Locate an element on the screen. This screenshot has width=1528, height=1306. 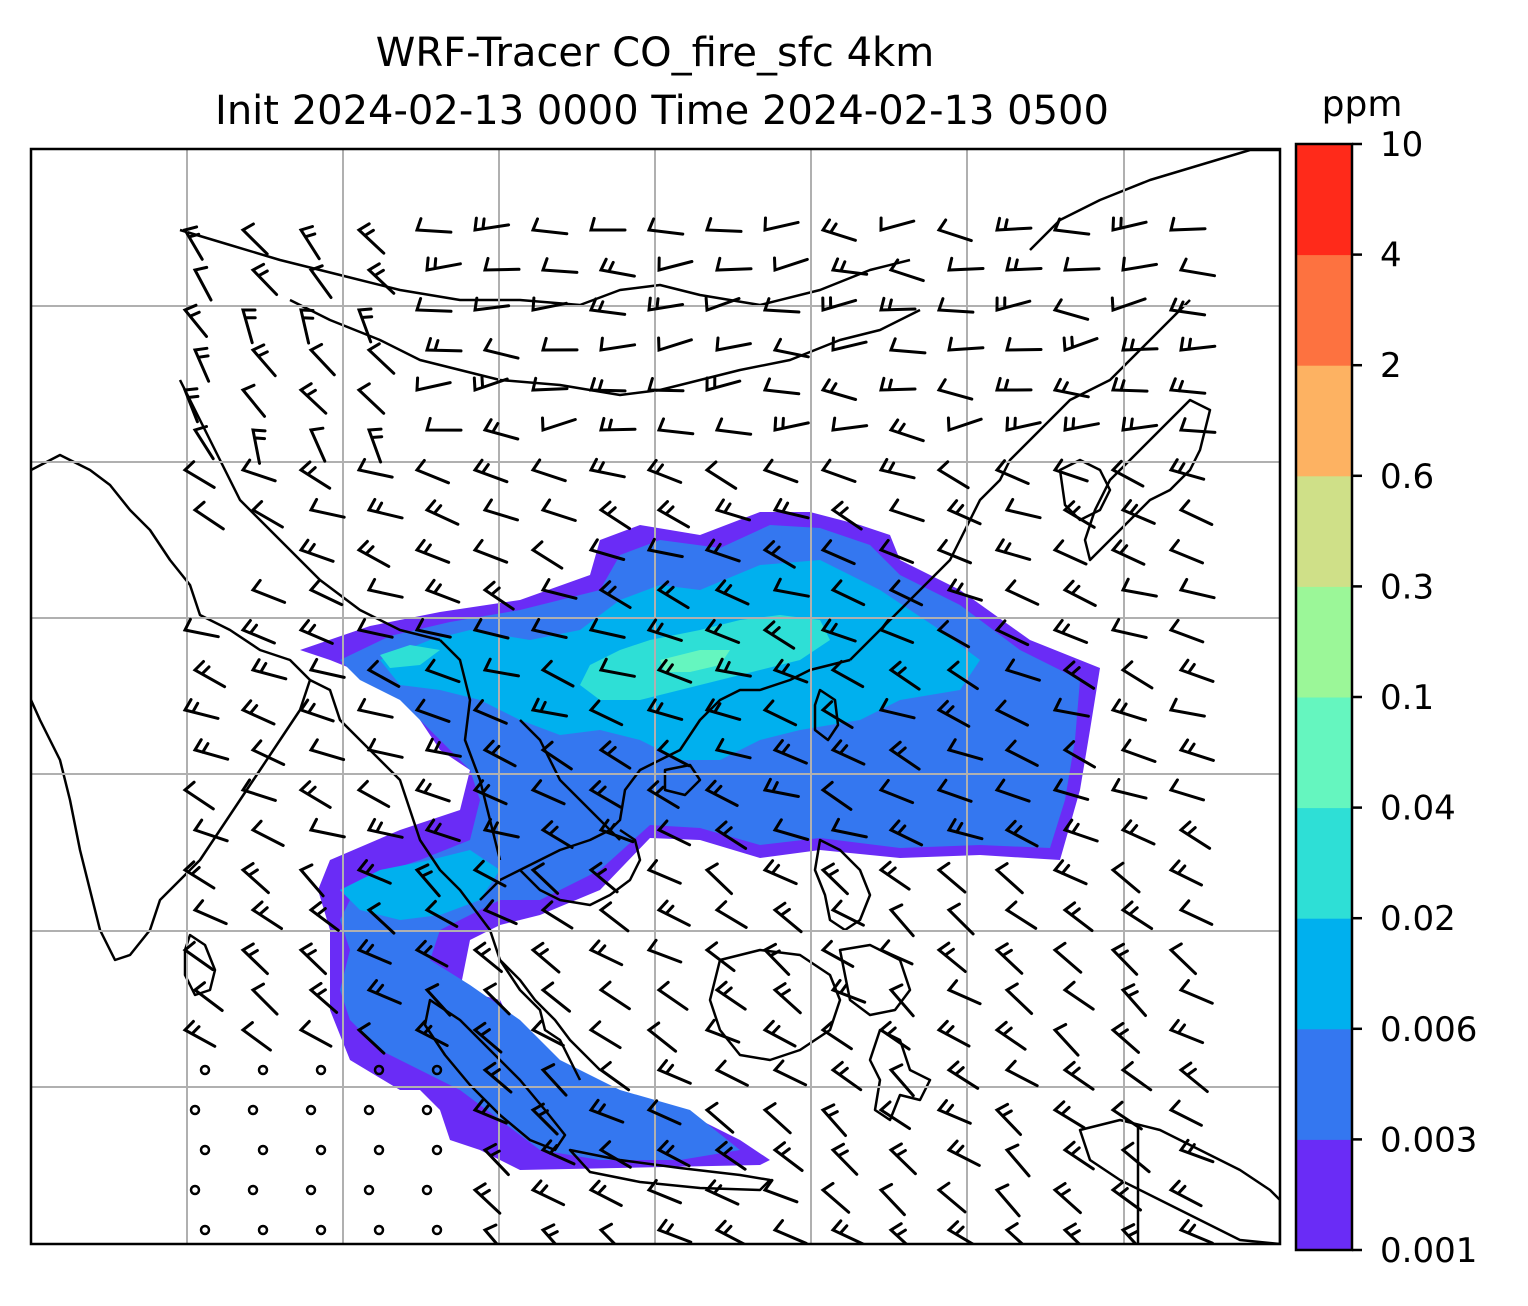
japan is located at coordinates (1147, 480).